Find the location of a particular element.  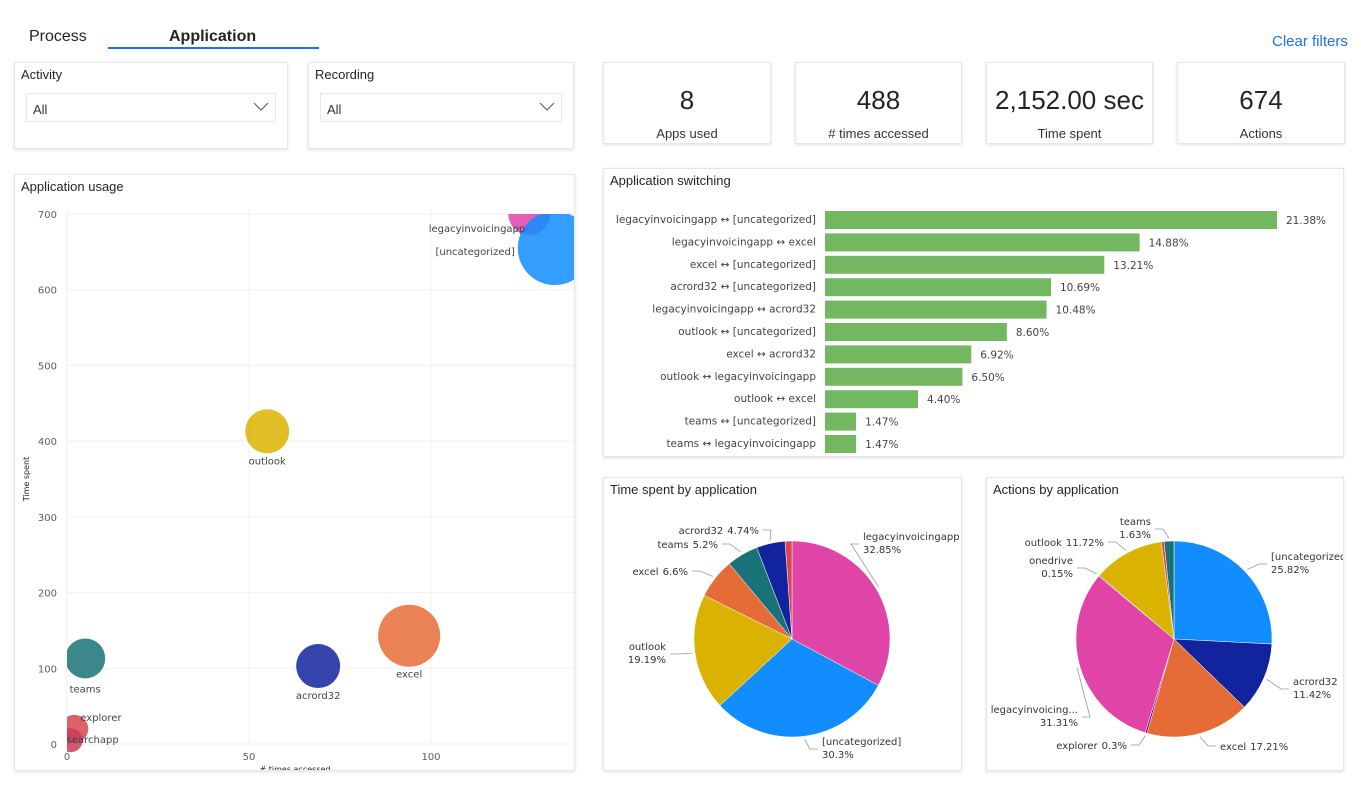

pie-label: acrord32 11.42% is located at coordinates (1315, 689).